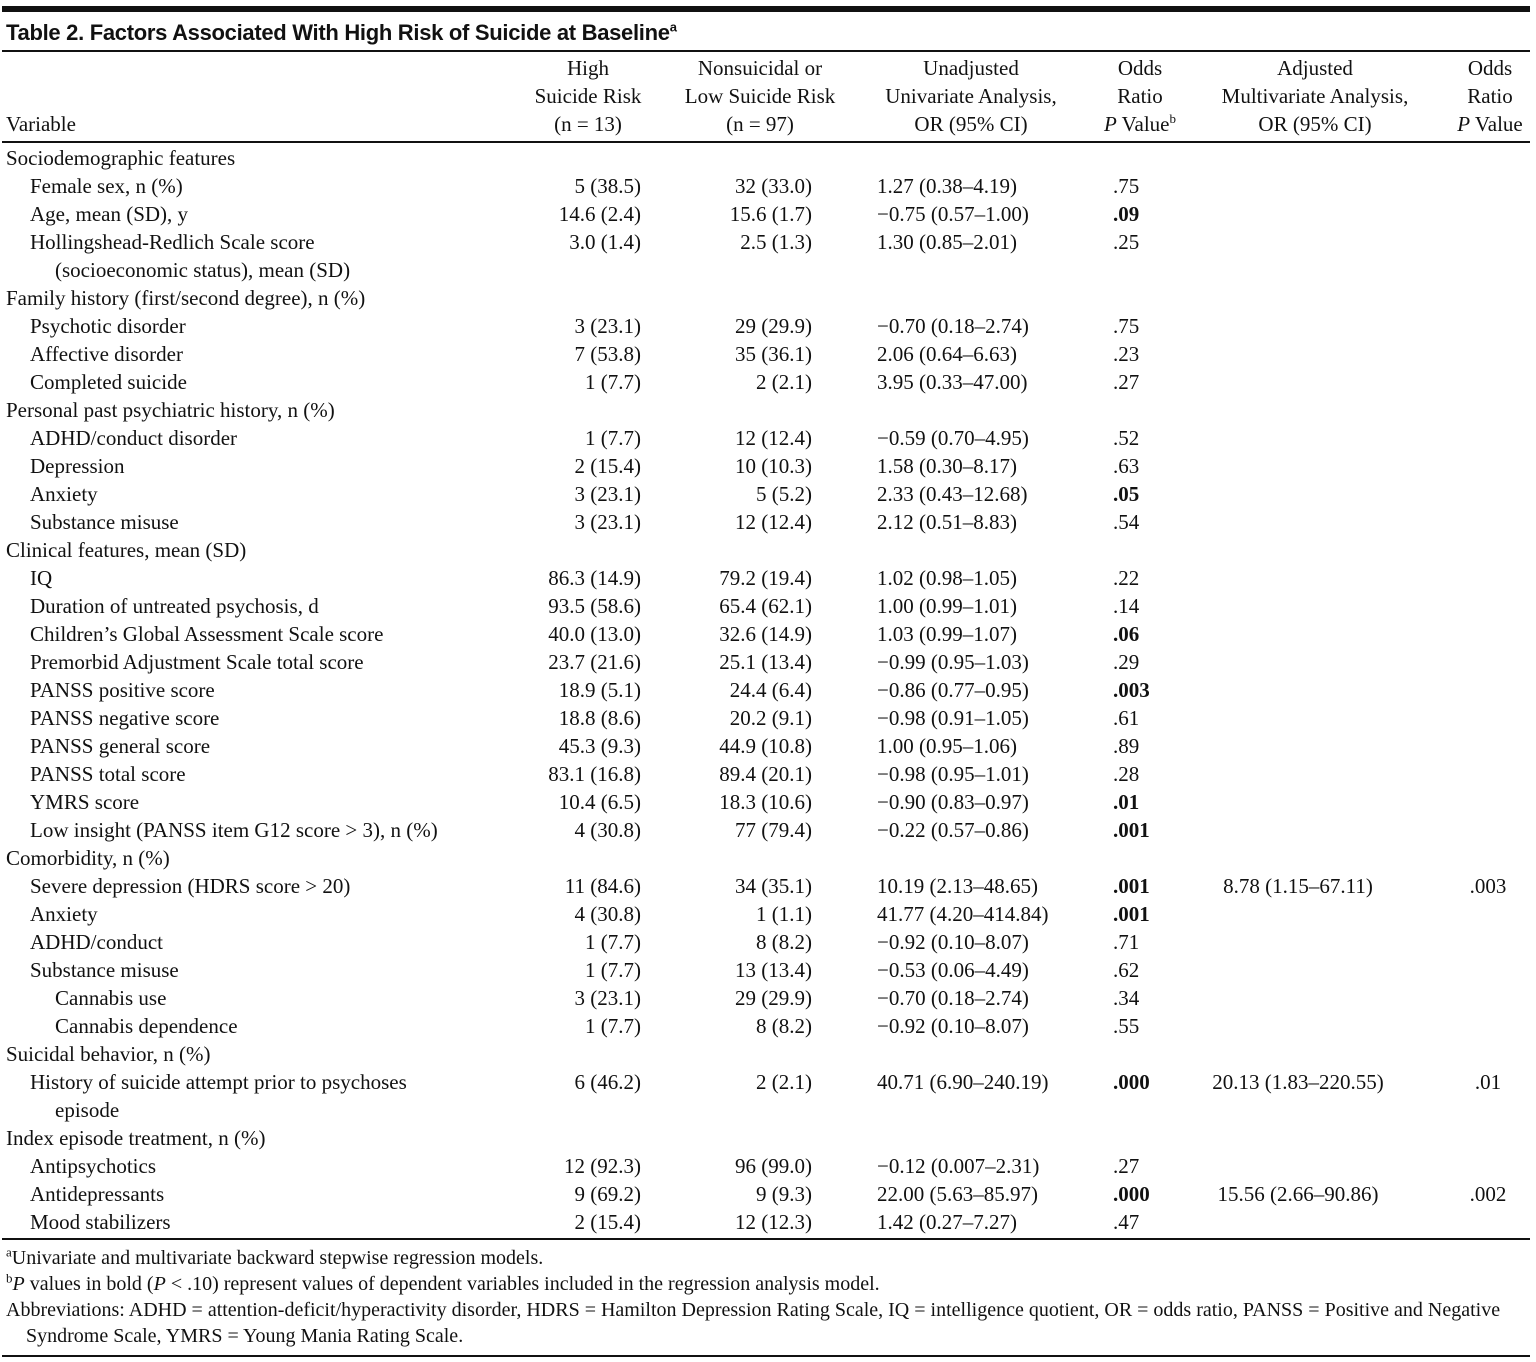 This screenshot has height=1362, width=1536. What do you see at coordinates (594, 774) in the screenshot?
I see `cell-value: 83.1 (16.8)` at bounding box center [594, 774].